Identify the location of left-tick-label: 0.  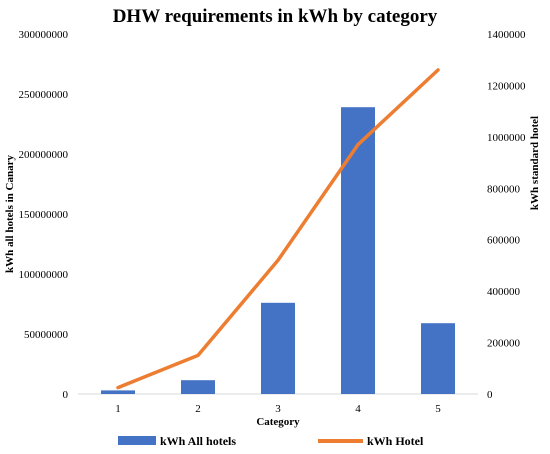
(66, 395).